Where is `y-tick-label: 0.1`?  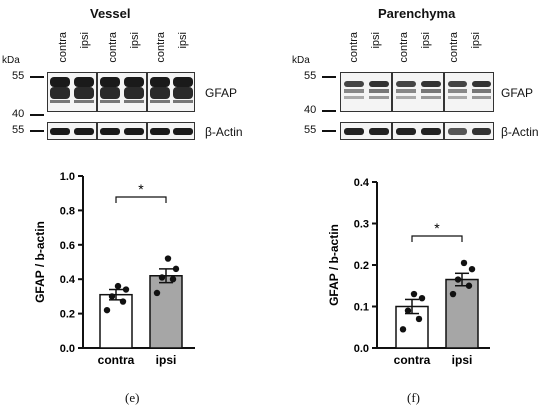 y-tick-label: 0.1 is located at coordinates (361, 308).